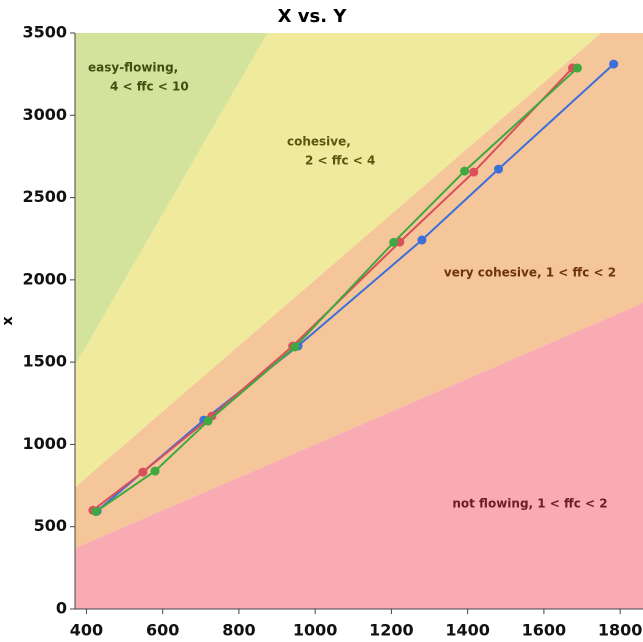  Describe the element at coordinates (391, 630) in the screenshot. I see `x-tick-label: 1200` at that location.